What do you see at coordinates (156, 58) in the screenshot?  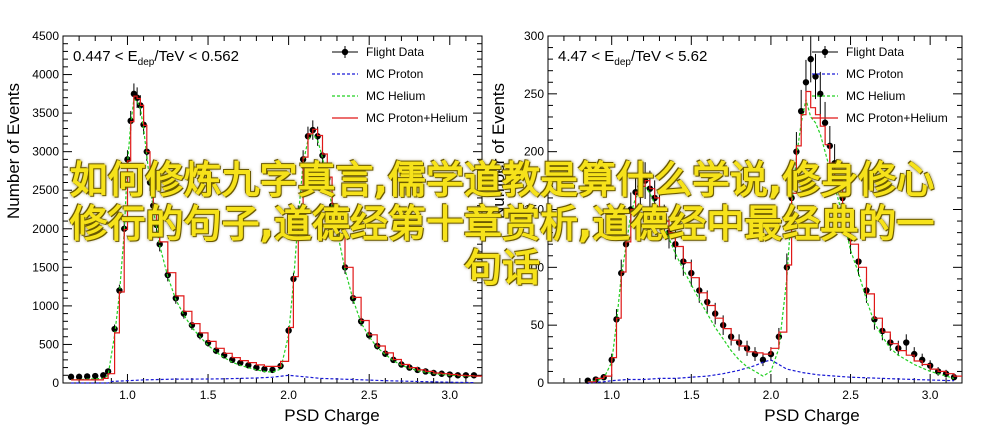 I see `energy-range-annotation: 0.447 < Edep/TeV < 0.562` at bounding box center [156, 58].